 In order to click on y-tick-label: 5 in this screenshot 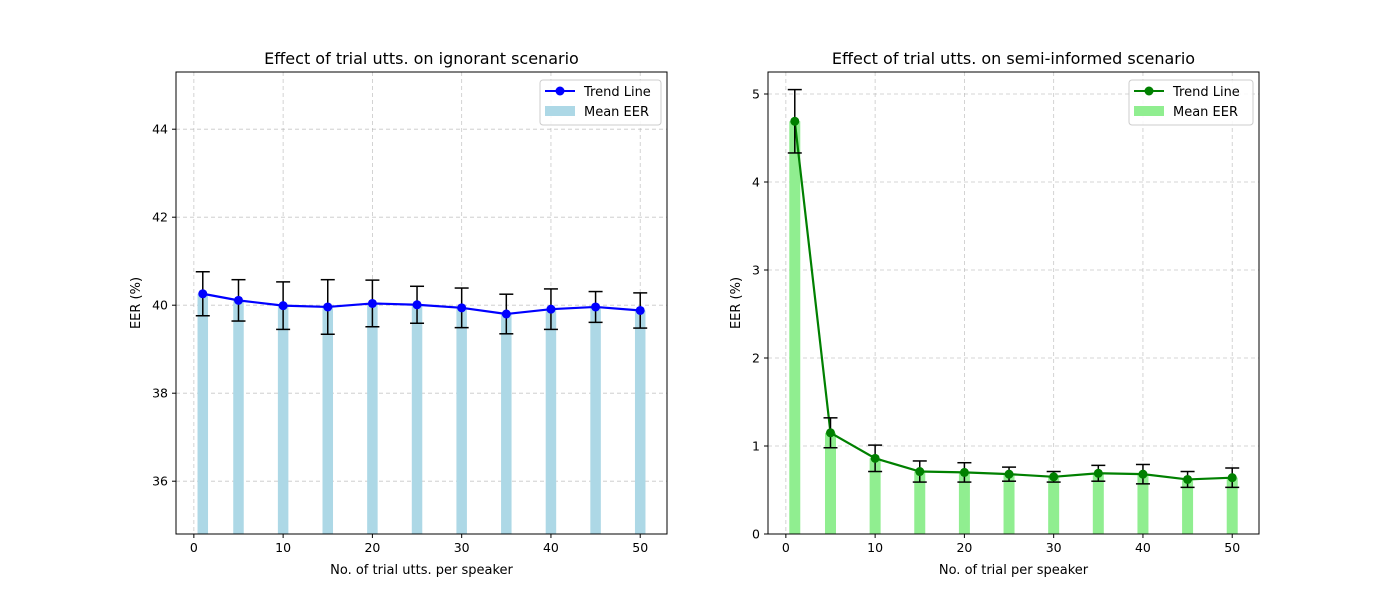, I will do `click(756, 94)`.